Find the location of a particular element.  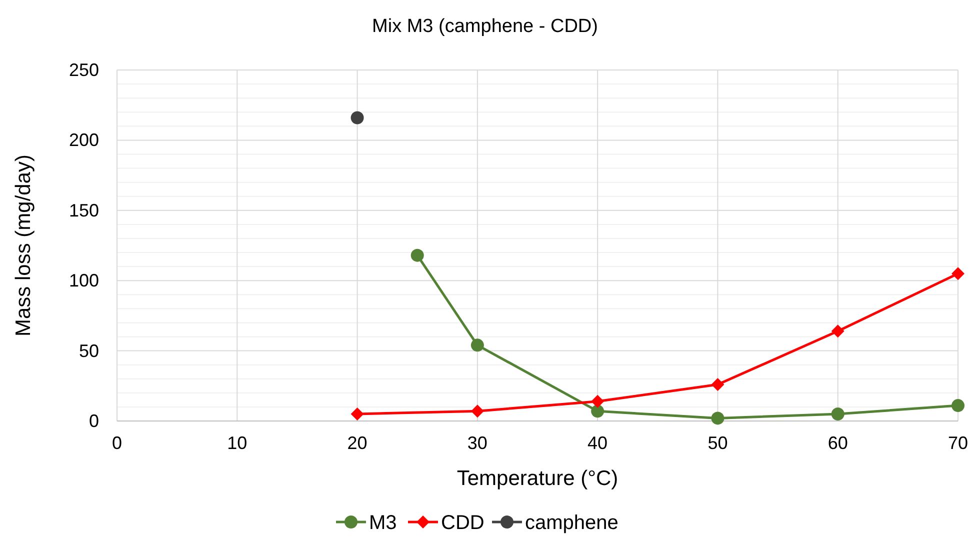

legend-label: M3 is located at coordinates (383, 523).